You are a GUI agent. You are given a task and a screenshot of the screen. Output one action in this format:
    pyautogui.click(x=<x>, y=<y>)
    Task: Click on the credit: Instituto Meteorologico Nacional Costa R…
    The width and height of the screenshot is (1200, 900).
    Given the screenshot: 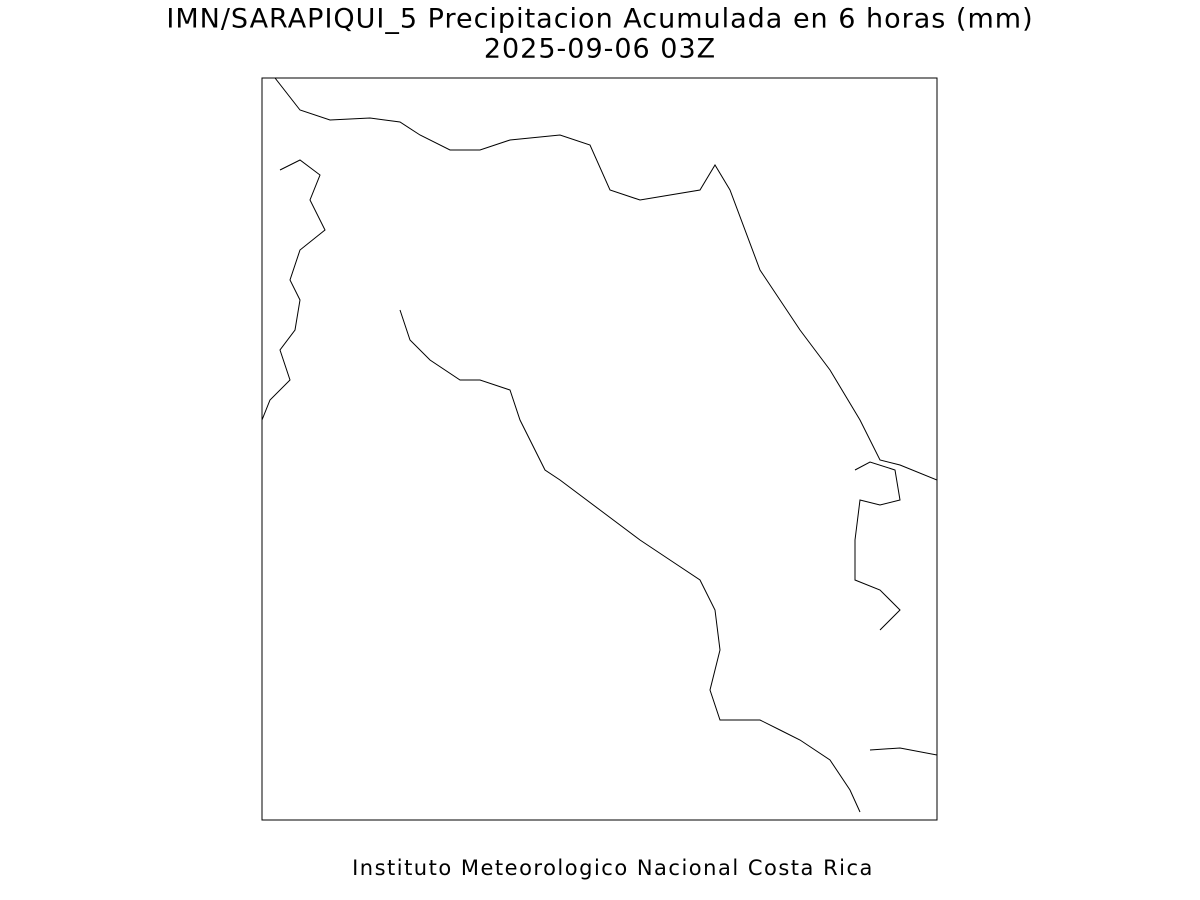 What is the action you would take?
    pyautogui.click(x=613, y=868)
    